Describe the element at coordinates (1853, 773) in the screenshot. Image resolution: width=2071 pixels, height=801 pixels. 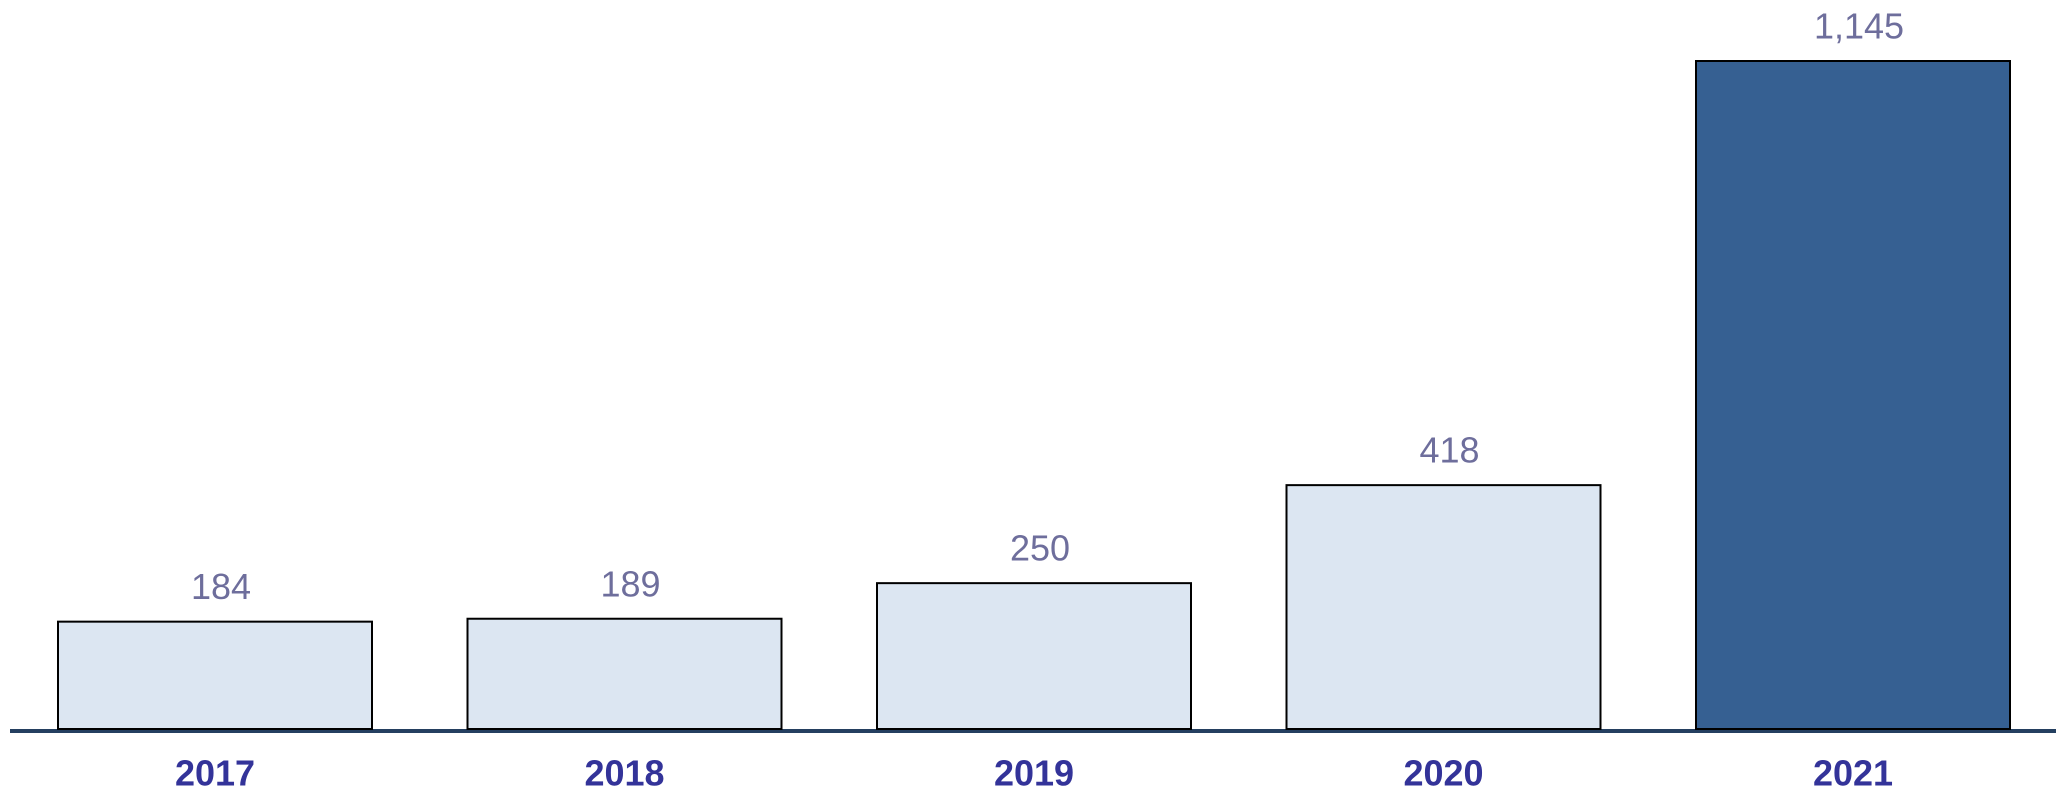
I see `x-tick-label: 2021` at that location.